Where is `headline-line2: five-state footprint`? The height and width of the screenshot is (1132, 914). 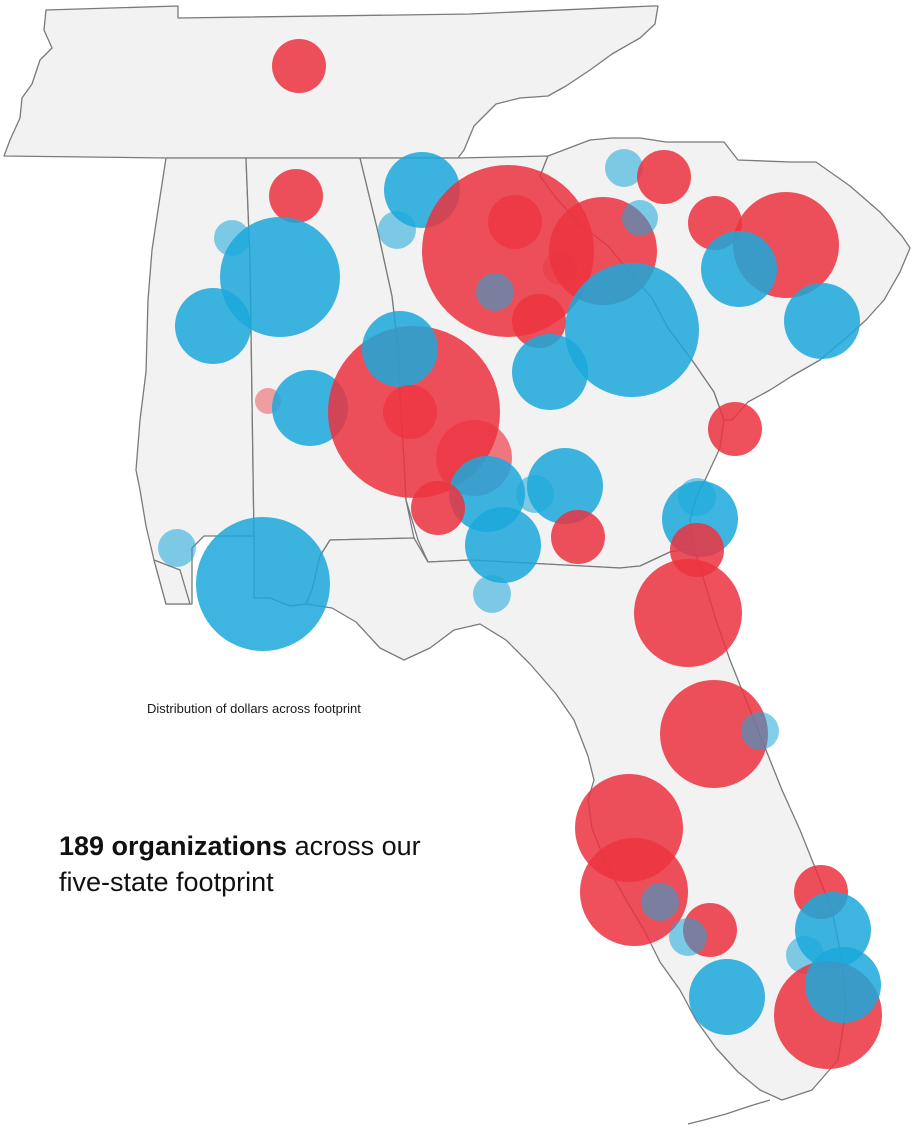 headline-line2: five-state footprint is located at coordinates (166, 882).